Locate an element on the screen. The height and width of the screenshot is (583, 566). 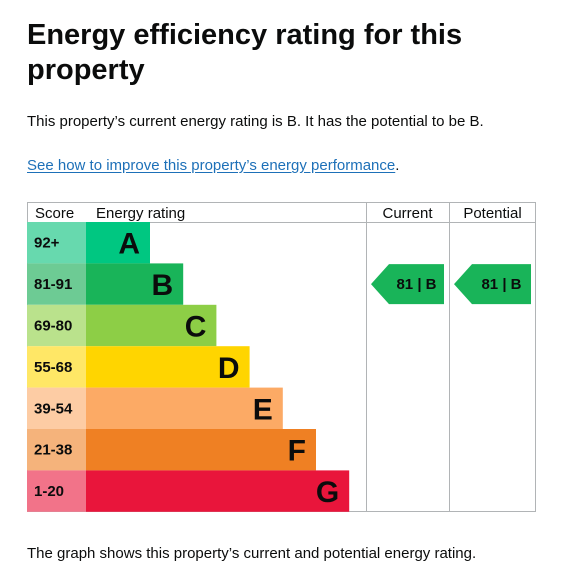
score-label-d: 55-68 is located at coordinates (53, 367).